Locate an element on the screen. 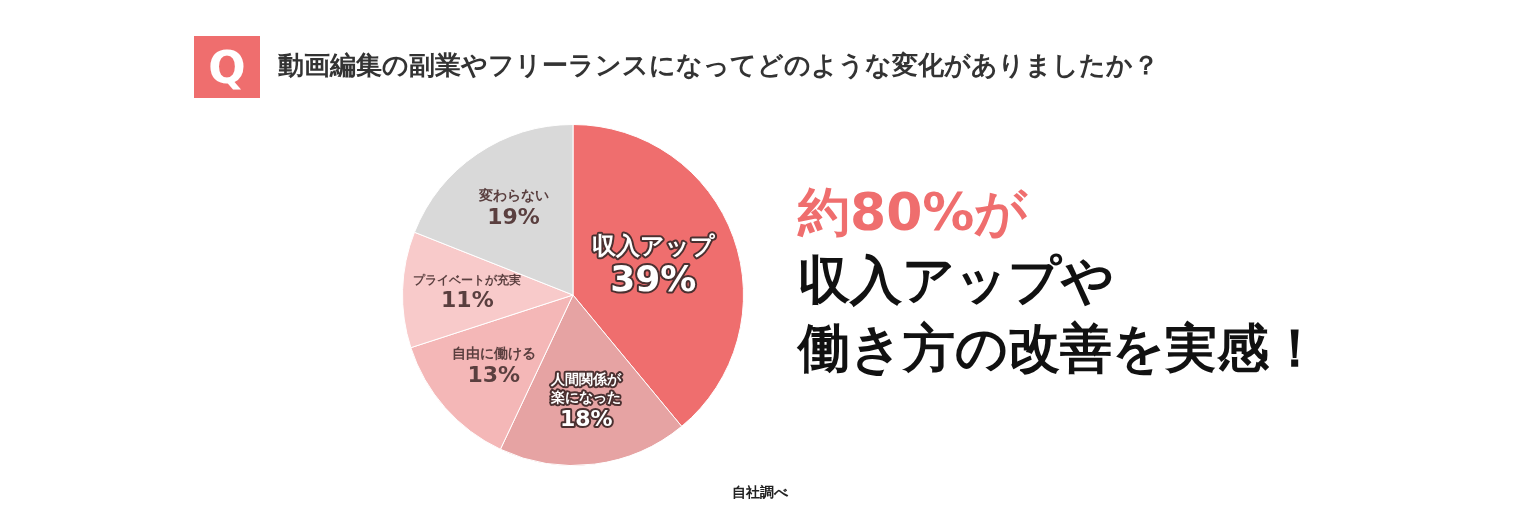 The height and width of the screenshot is (512, 1519). text: 約80%が is located at coordinates (913, 212).